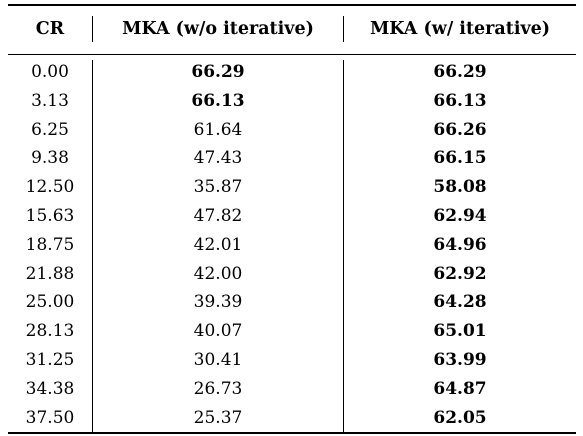  I want to click on cell-mka-with-iterative: 58.08, so click(460, 187).